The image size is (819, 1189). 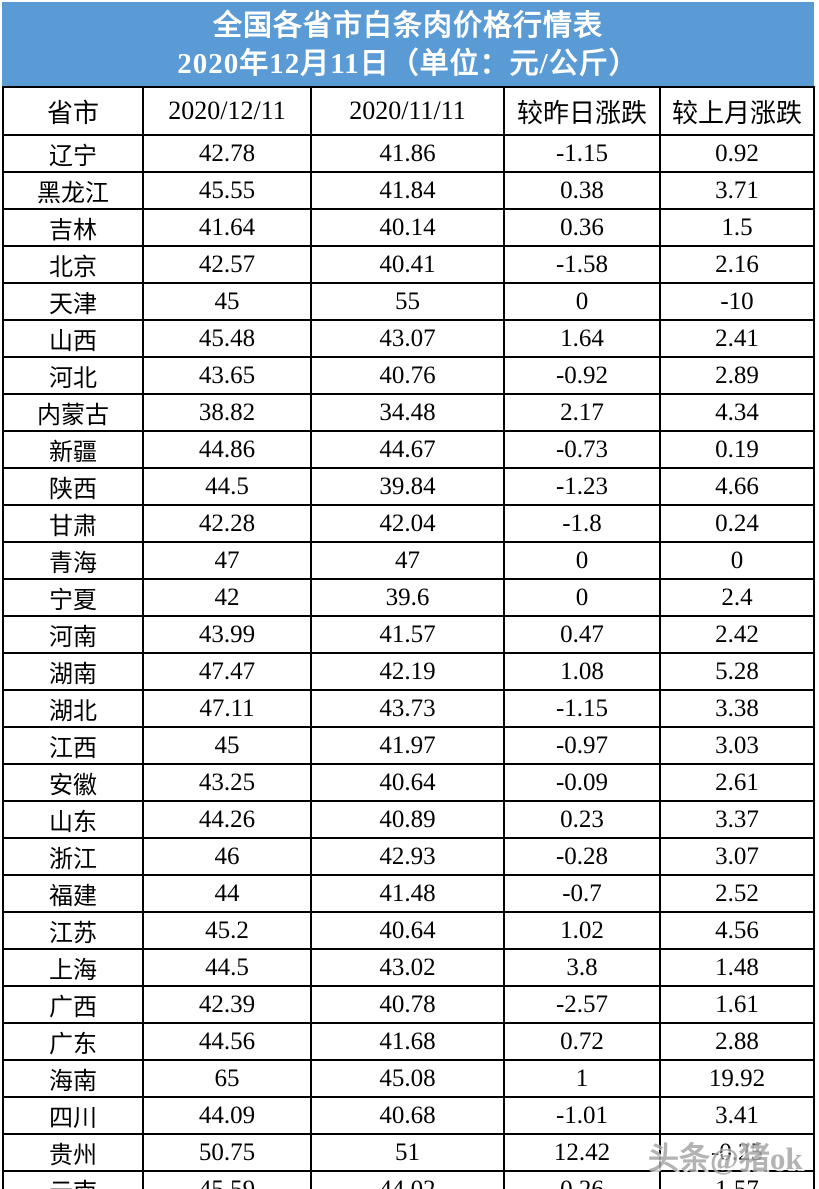 What do you see at coordinates (73, 1041) in the screenshot?
I see `province-cell: 广东` at bounding box center [73, 1041].